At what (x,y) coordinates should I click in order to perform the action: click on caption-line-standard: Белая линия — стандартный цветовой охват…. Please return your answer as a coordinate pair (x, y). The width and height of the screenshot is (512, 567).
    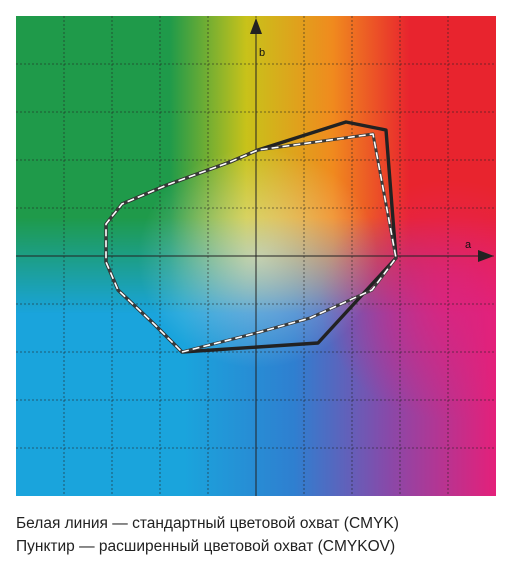
    Looking at the image, I should click on (207, 523).